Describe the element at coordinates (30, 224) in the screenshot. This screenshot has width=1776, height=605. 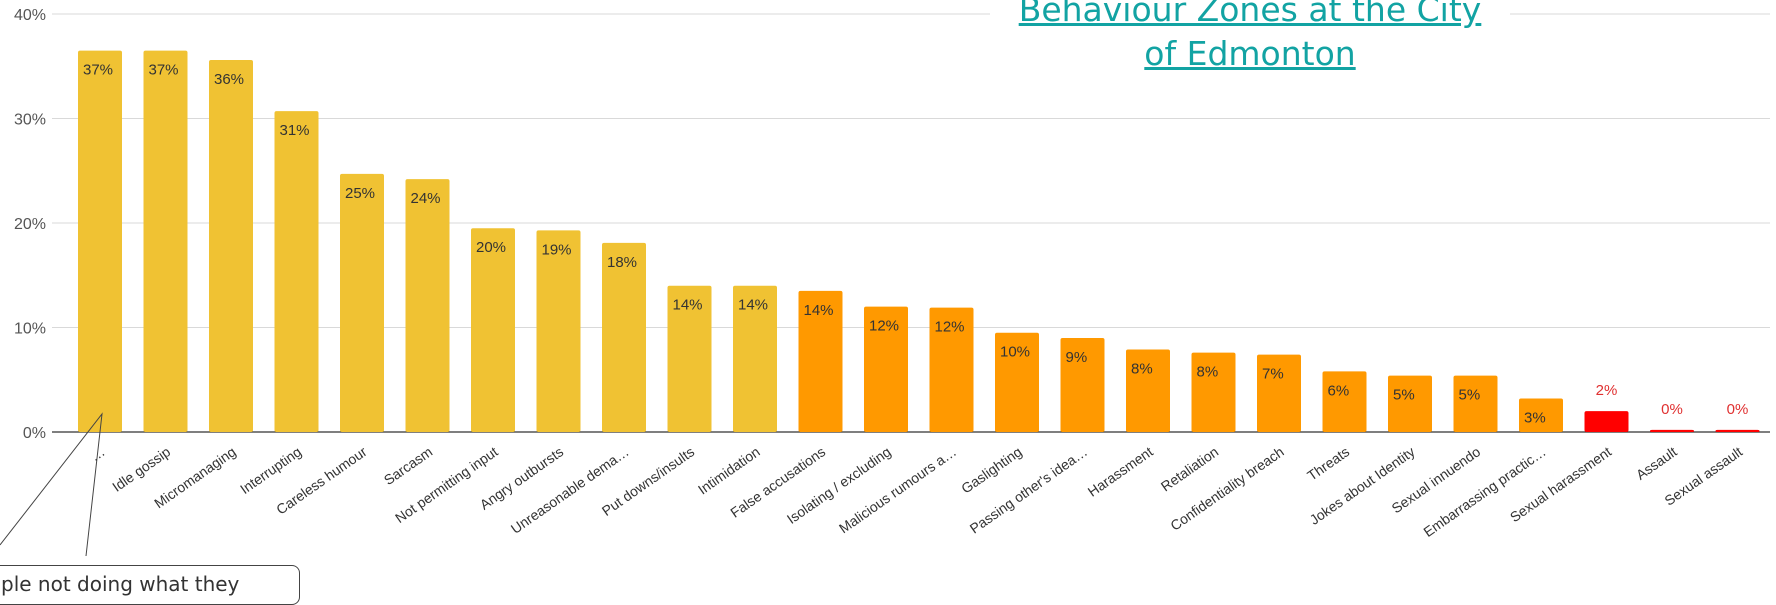
I see `y-tick-label: 20%` at that location.